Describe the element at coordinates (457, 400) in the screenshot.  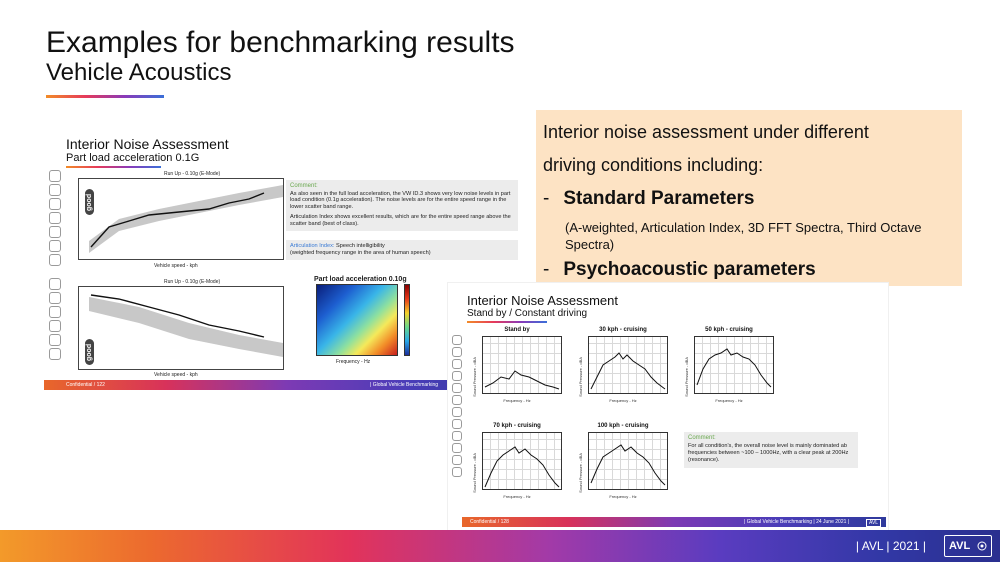
I see `hand-icon` at that location.